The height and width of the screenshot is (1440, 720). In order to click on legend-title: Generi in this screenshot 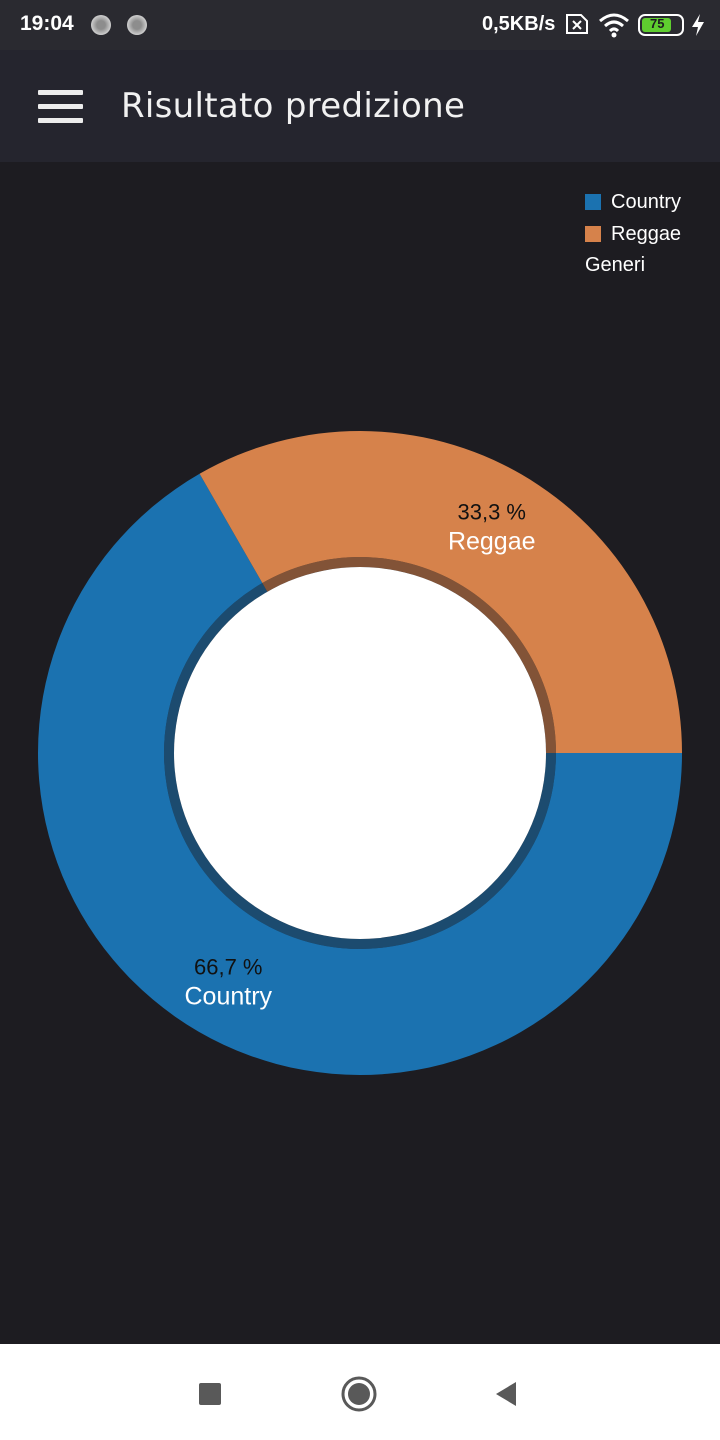, I will do `click(615, 265)`.